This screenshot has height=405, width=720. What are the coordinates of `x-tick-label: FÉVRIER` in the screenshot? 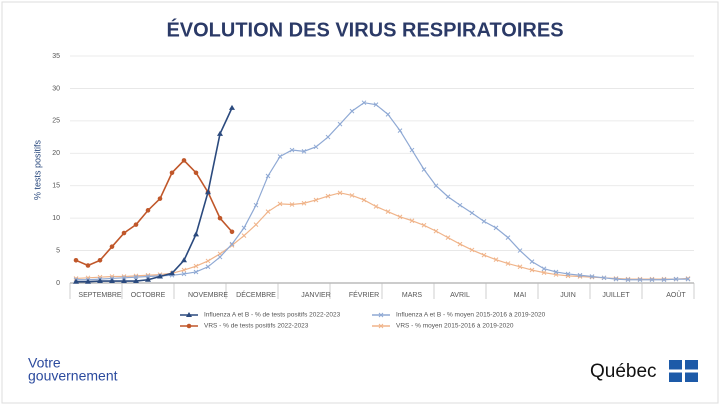 It's located at (364, 294).